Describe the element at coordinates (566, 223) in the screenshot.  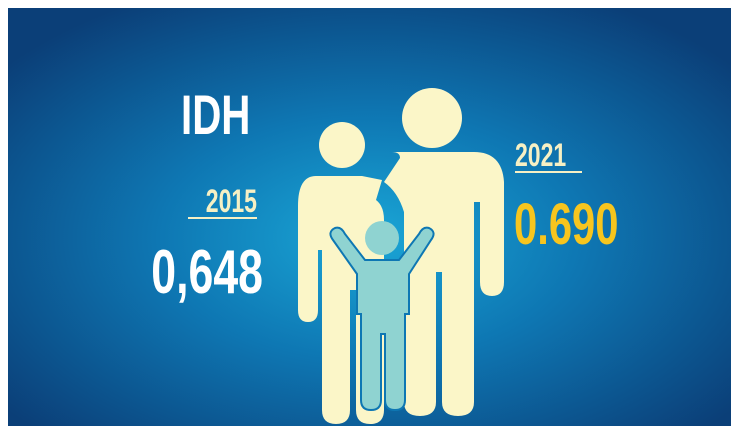
I see `right-value: 0.690` at that location.